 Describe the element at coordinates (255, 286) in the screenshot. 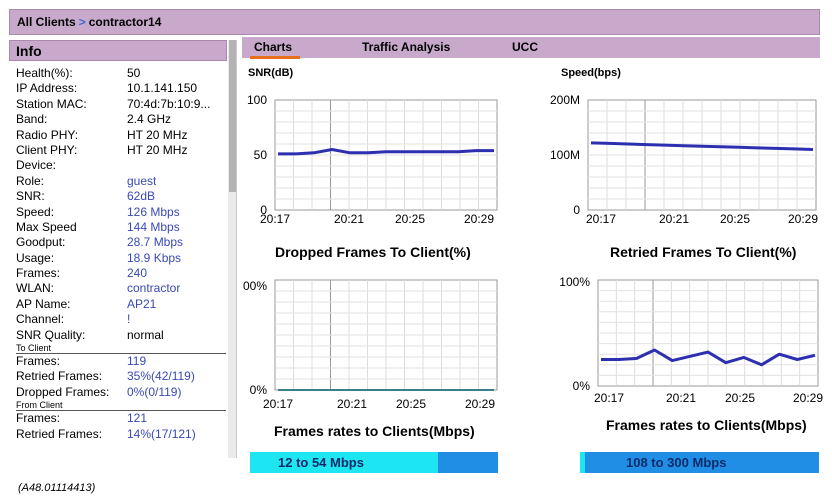

I see `y-tick-label: 00%` at that location.